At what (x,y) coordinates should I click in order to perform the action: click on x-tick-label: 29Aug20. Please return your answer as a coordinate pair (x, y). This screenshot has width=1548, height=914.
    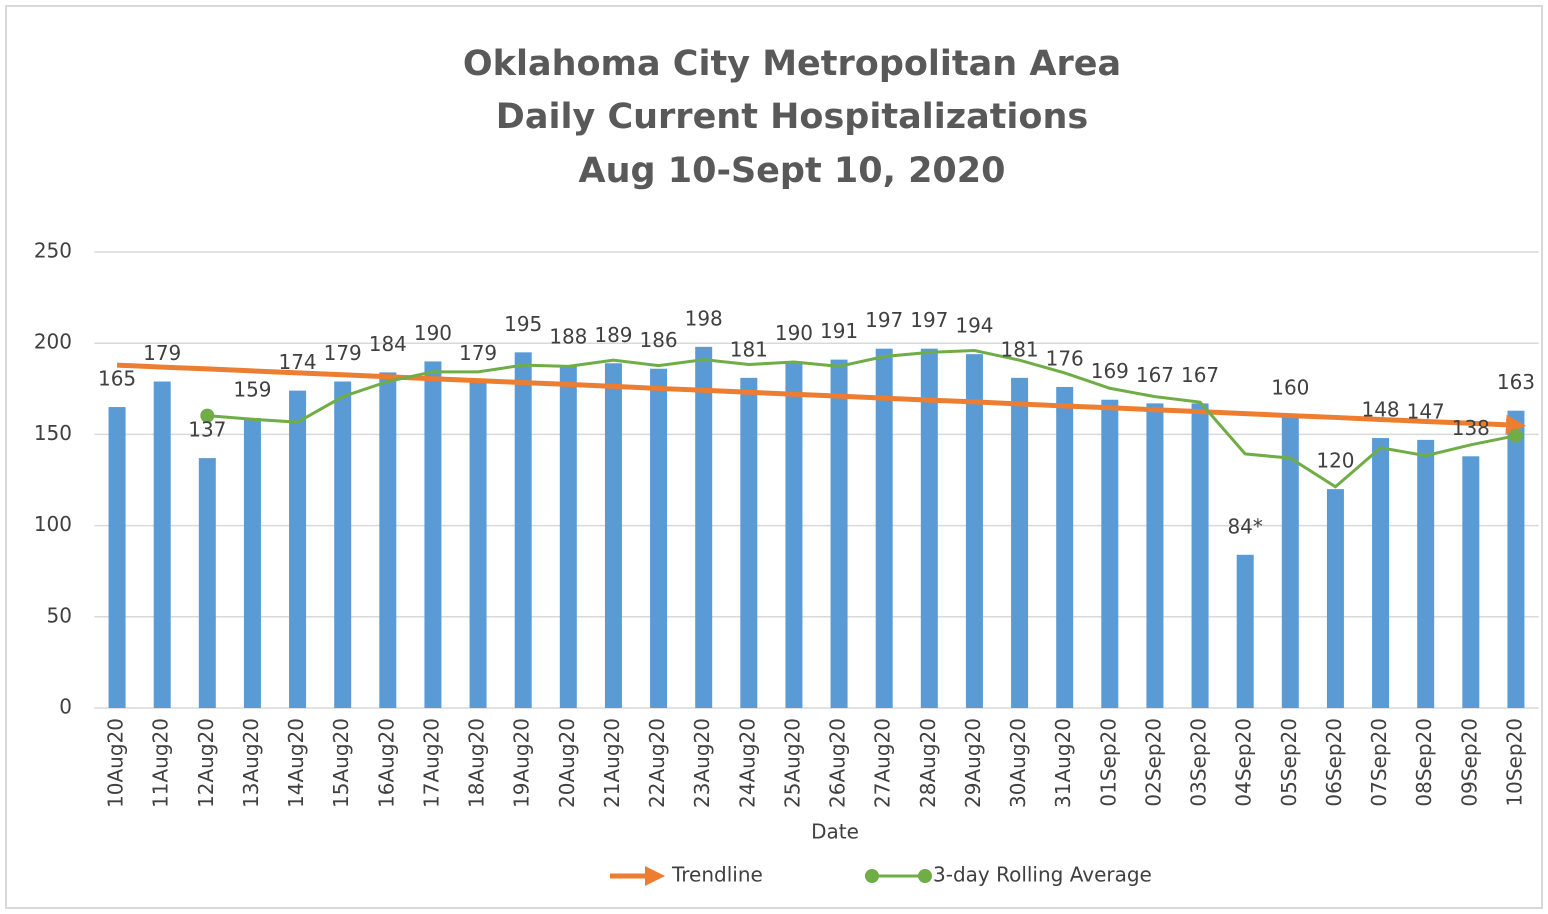
    Looking at the image, I should click on (973, 763).